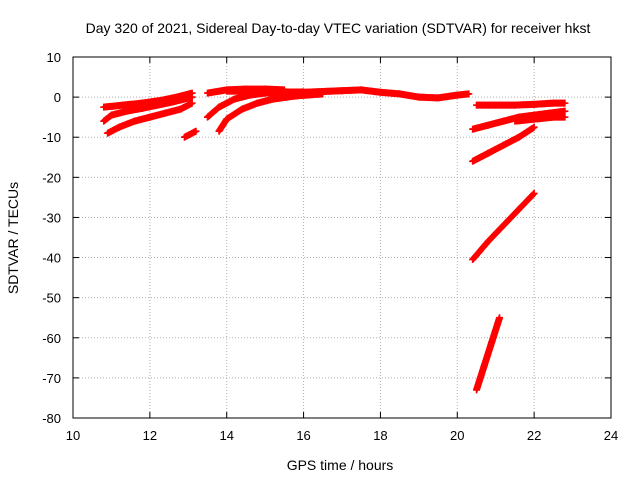 The width and height of the screenshot is (640, 480). I want to click on y-tick-label: -50, so click(51, 298).